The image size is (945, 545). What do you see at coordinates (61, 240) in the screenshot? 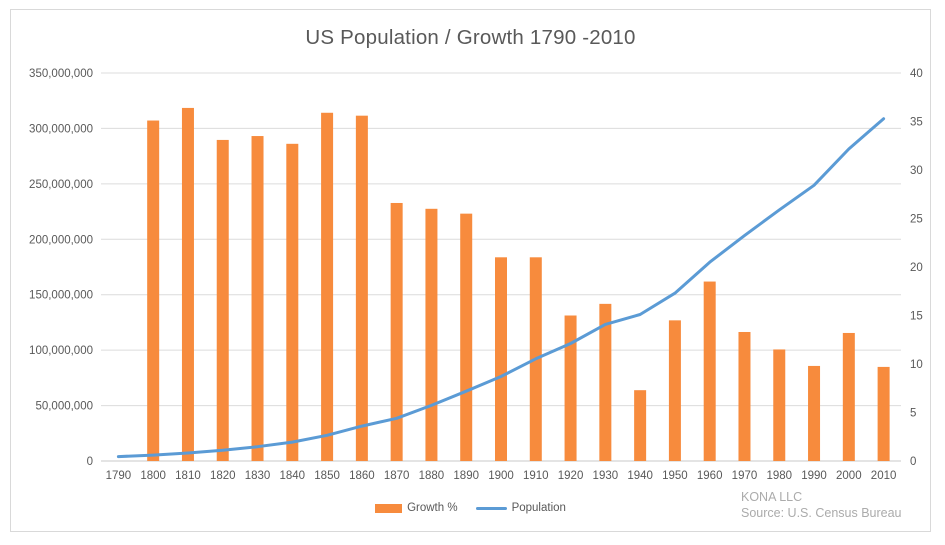
I see `y-axis-left-tick-label: 200,000,000` at bounding box center [61, 240].